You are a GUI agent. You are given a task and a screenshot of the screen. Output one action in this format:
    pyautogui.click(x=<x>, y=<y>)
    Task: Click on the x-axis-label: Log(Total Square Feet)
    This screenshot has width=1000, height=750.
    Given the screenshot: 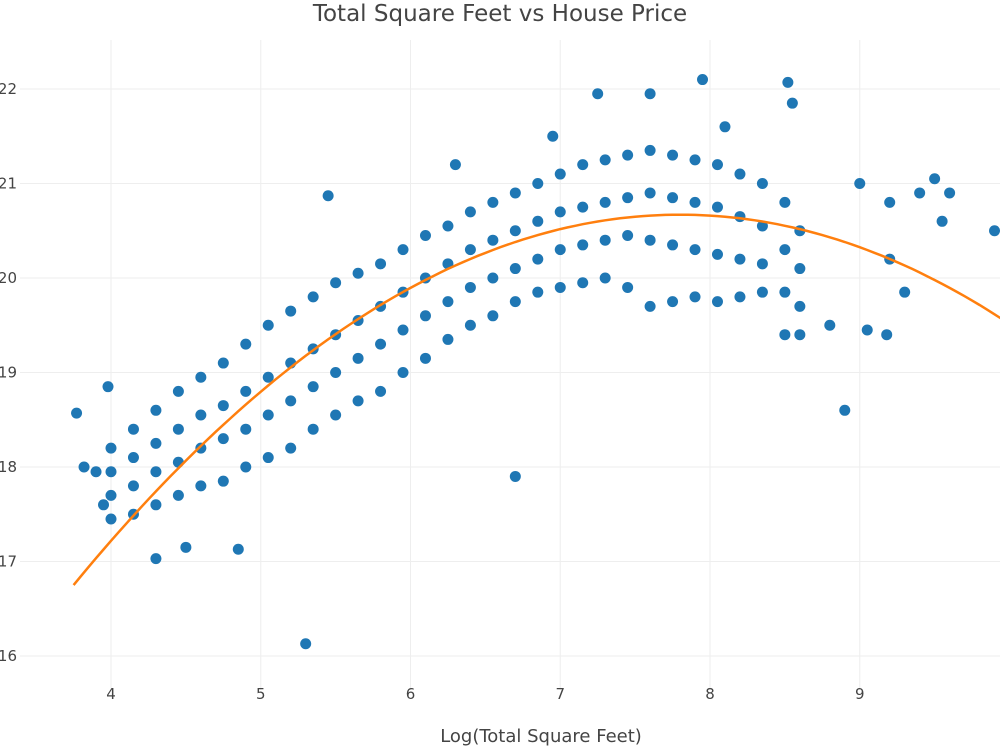 What is the action you would take?
    pyautogui.click(x=541, y=736)
    